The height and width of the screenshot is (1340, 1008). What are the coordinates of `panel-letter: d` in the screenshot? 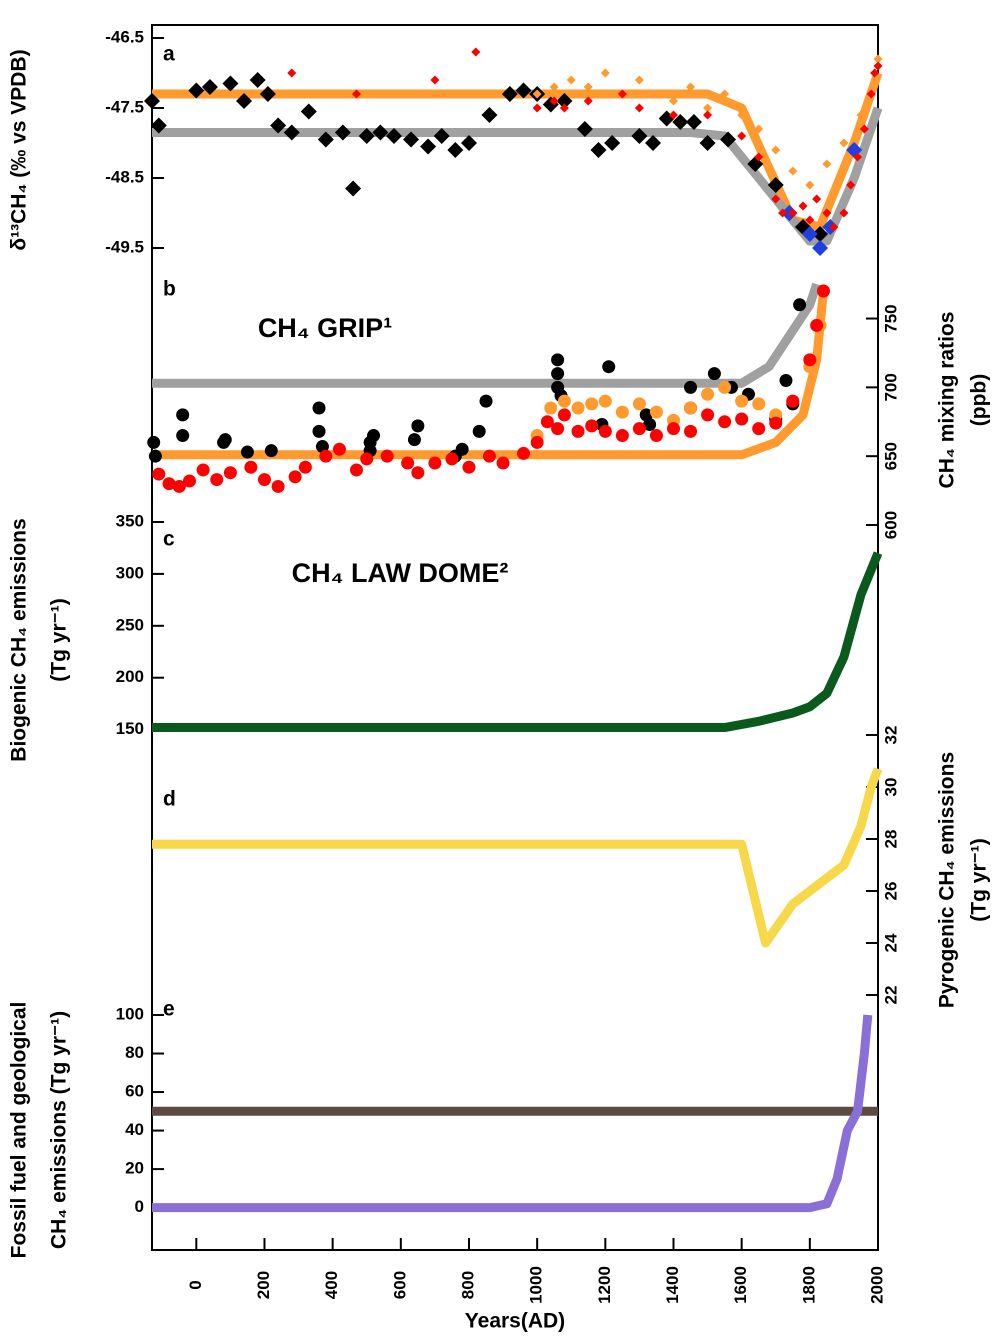 It's located at (169, 799).